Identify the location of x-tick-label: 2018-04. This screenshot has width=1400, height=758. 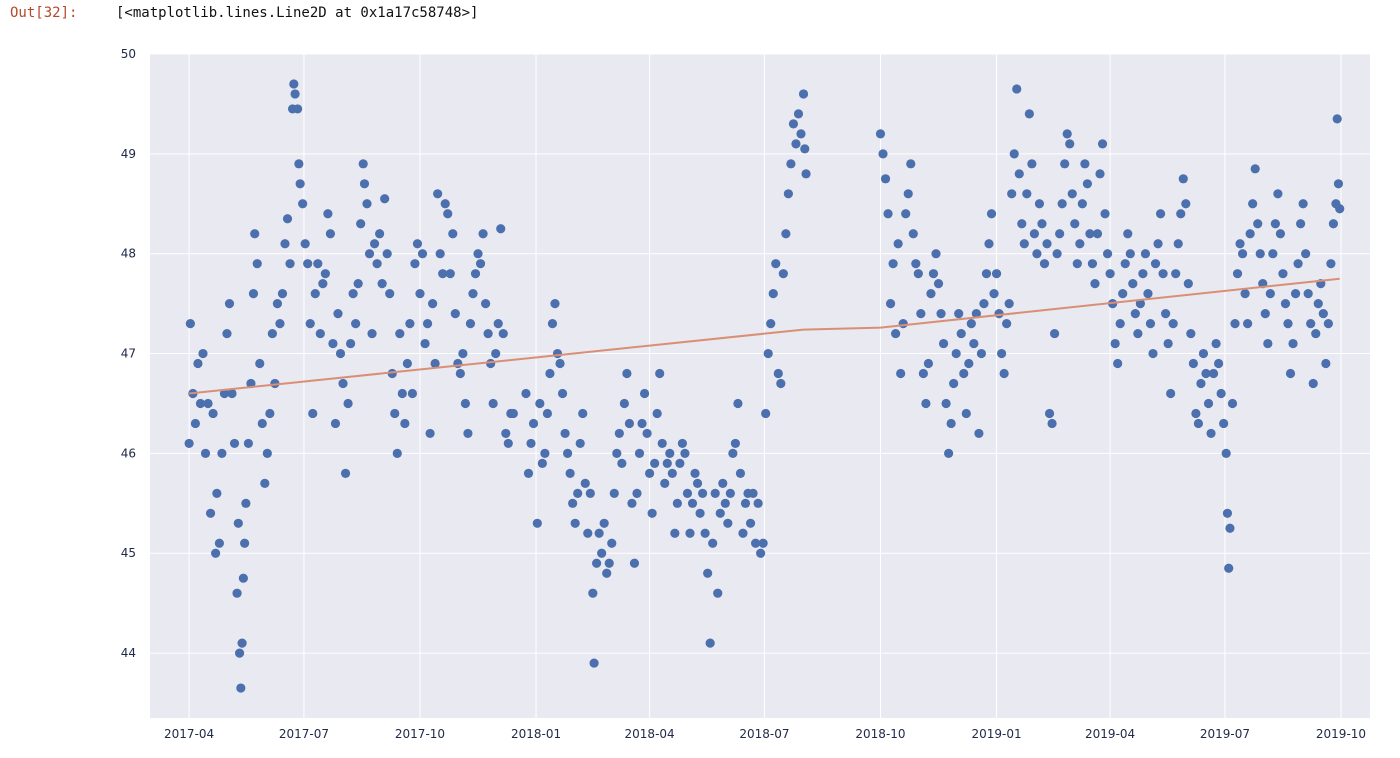
(650, 734).